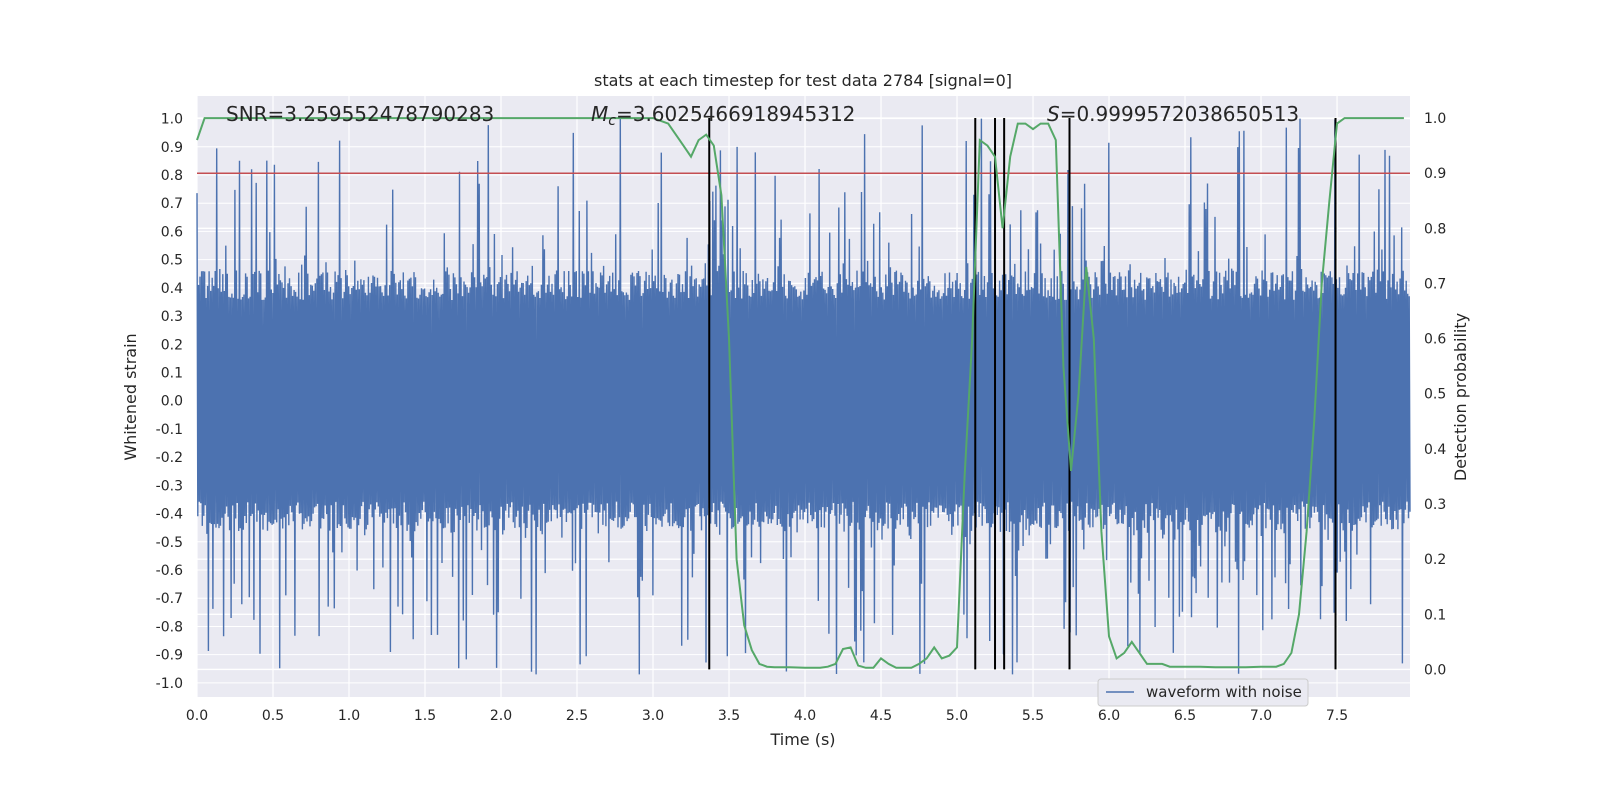 The height and width of the screenshot is (800, 1600). Describe the element at coordinates (1435, 119) in the screenshot. I see `y-right-tick-label: 1.0` at that location.